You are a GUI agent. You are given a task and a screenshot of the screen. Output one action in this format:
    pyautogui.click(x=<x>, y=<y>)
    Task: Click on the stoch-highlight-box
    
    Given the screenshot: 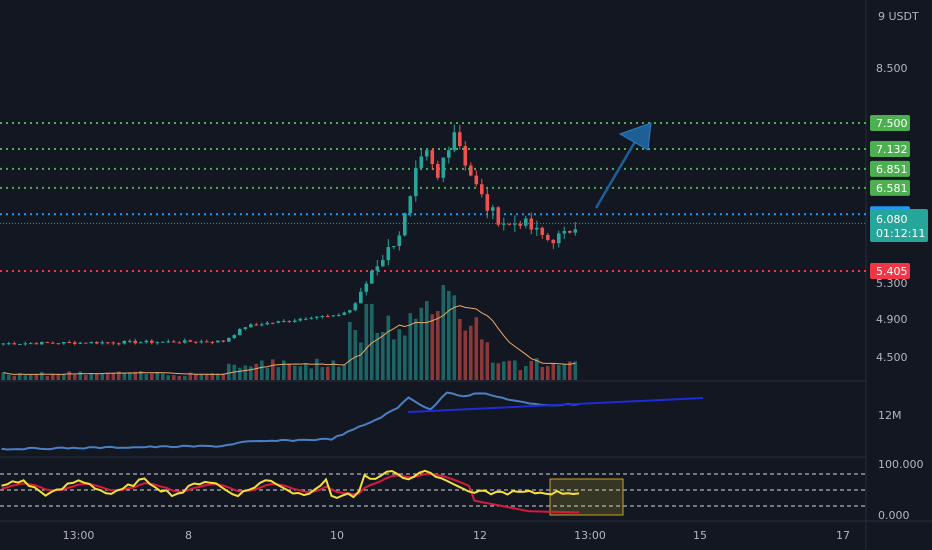 What is the action you would take?
    pyautogui.click(x=586, y=497)
    